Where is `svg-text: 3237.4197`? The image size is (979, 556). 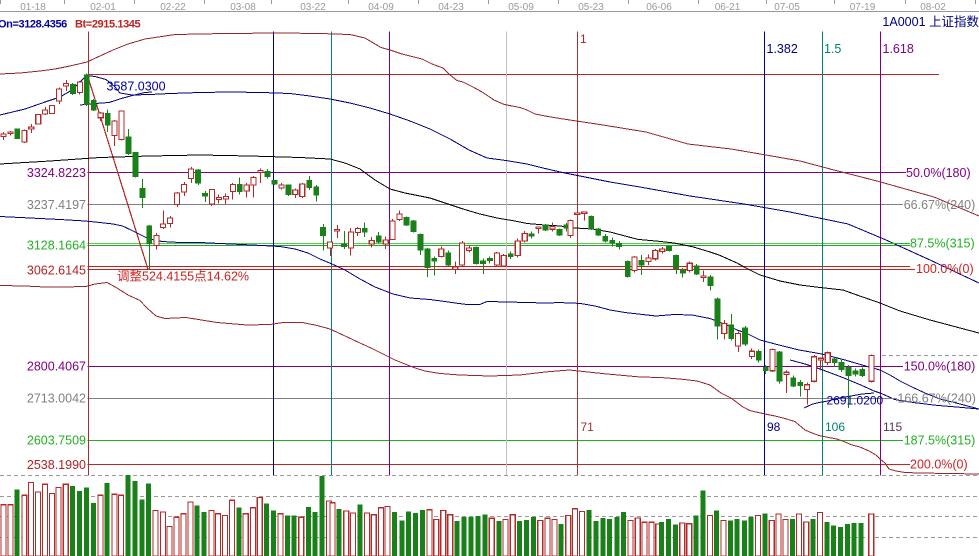
svg-text: 3237.4197 is located at coordinates (56, 205).